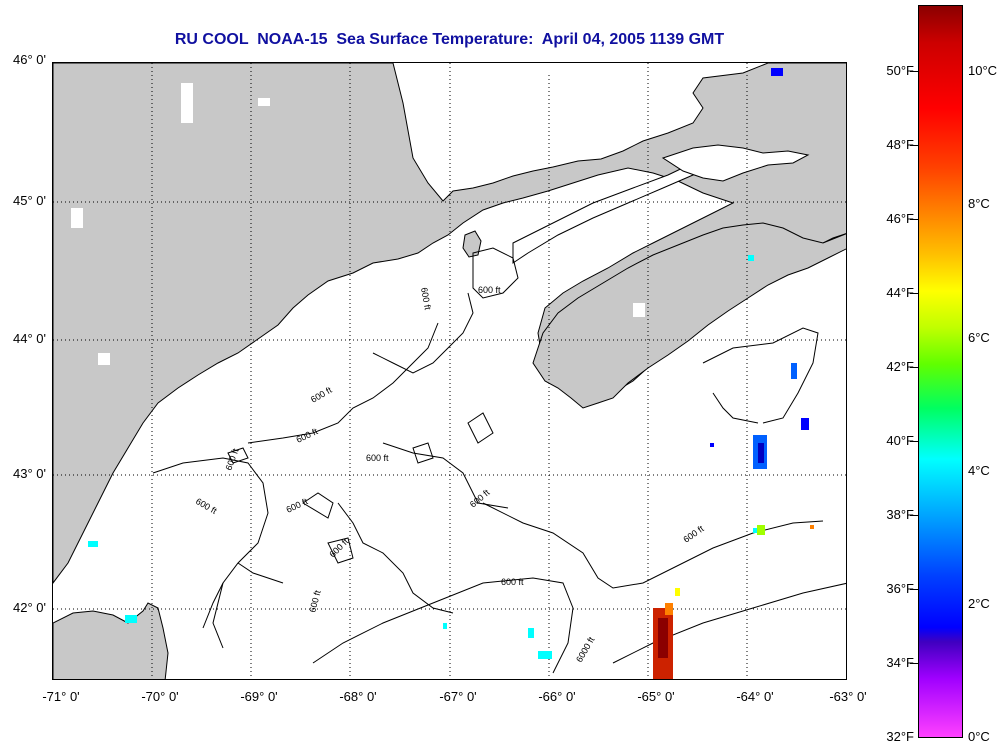  I want to click on lon-label: -65° 0', so click(656, 696).